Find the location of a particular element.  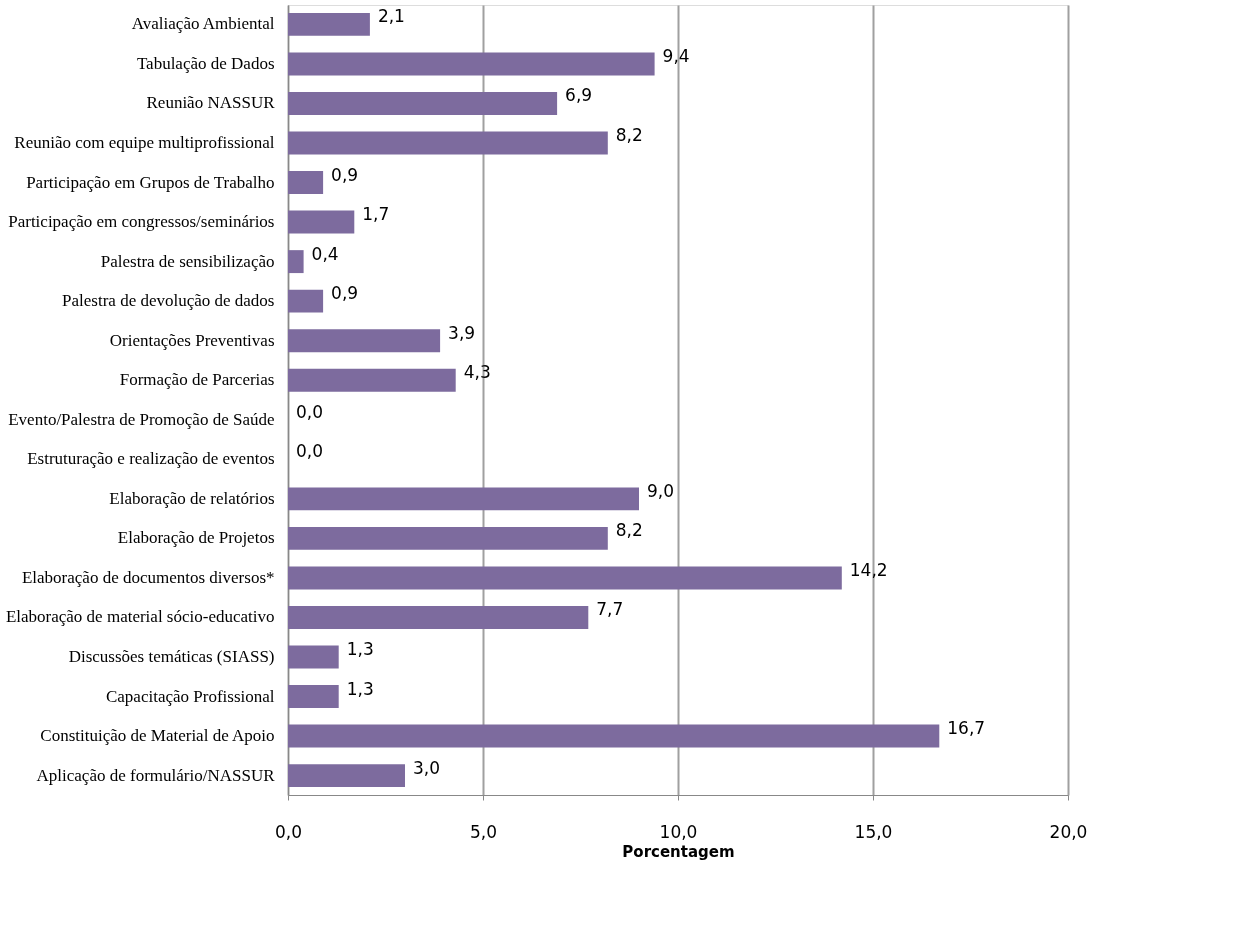

y-tick-label: Palestra de sensibilização is located at coordinates (187, 261).